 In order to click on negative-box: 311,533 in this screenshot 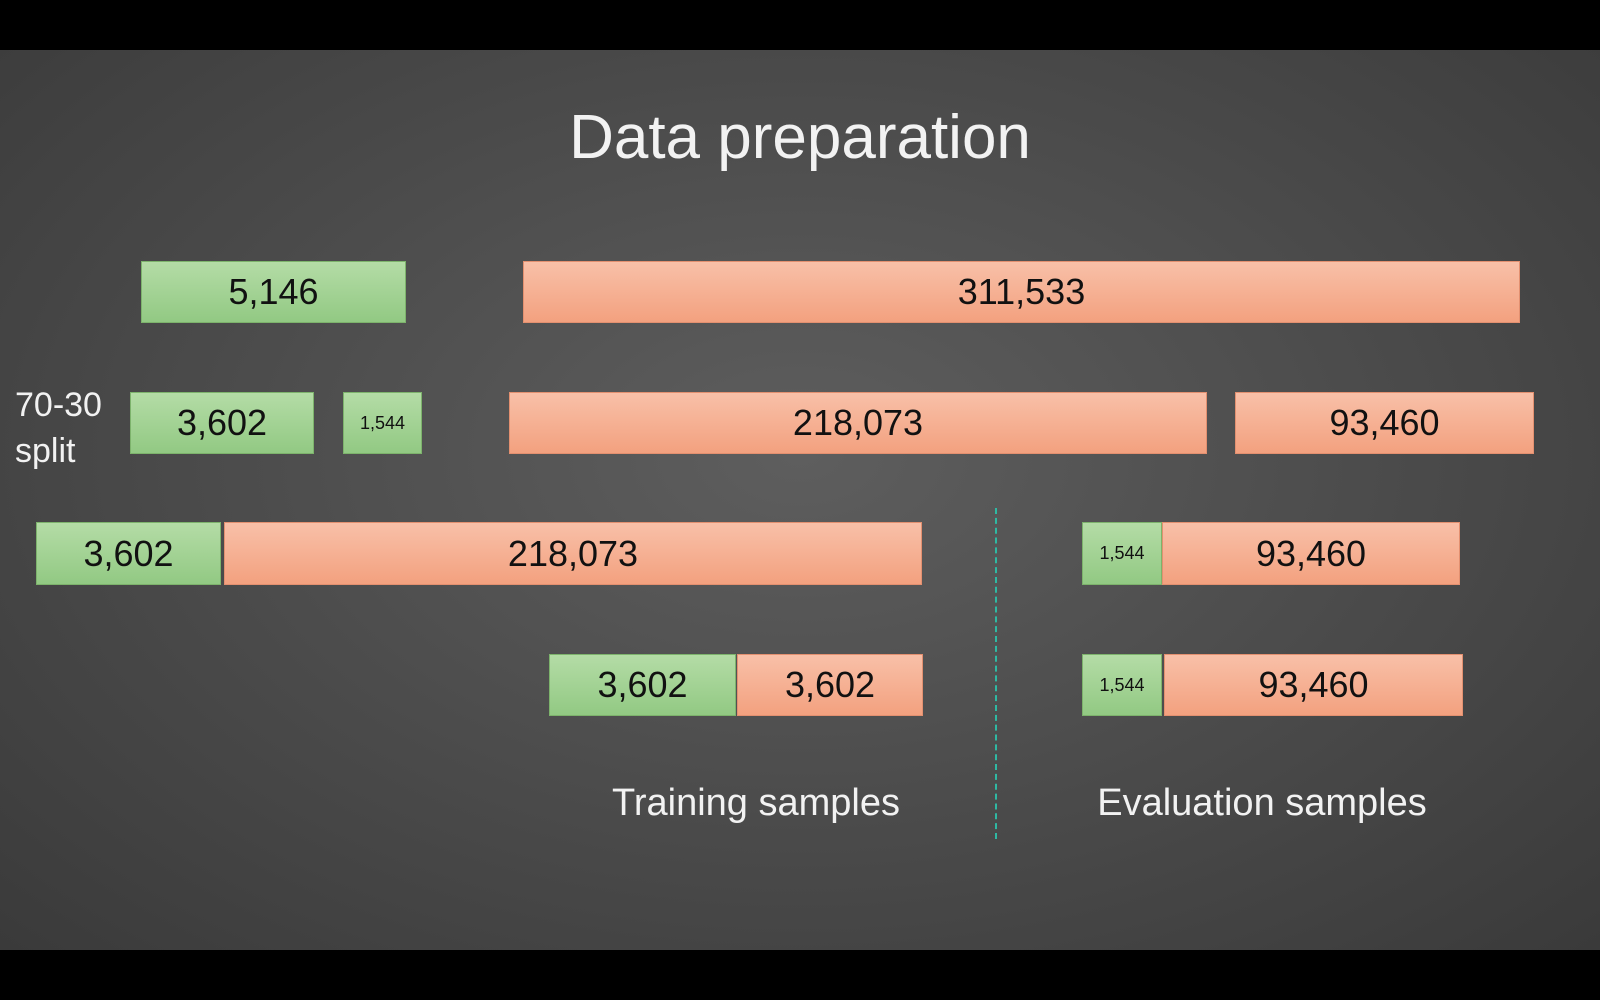, I will do `click(1021, 292)`.